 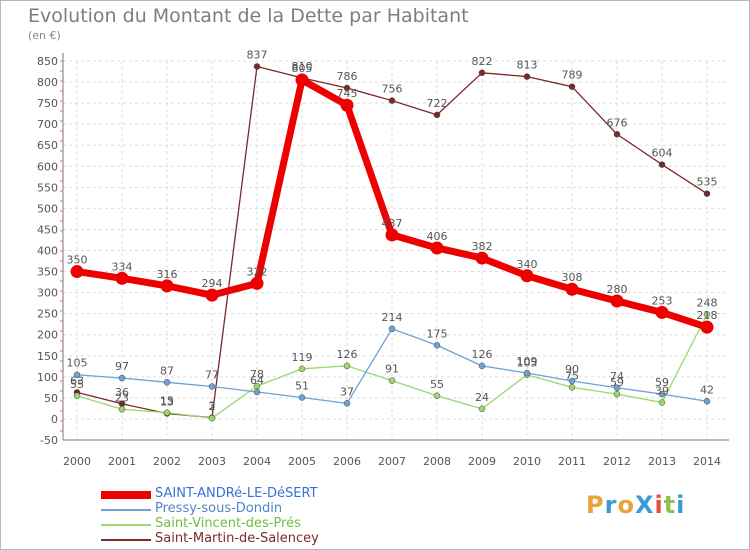 I want to click on x-tick-label: 2004, so click(x=257, y=461).